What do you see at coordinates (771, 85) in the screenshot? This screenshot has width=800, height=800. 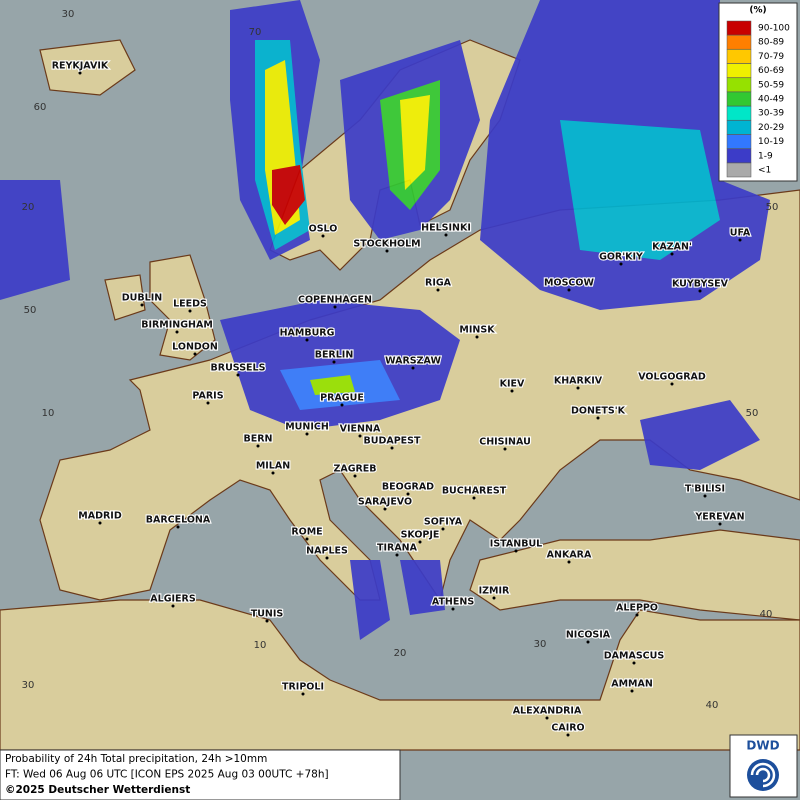 I see `legend-label: 50-59` at bounding box center [771, 85].